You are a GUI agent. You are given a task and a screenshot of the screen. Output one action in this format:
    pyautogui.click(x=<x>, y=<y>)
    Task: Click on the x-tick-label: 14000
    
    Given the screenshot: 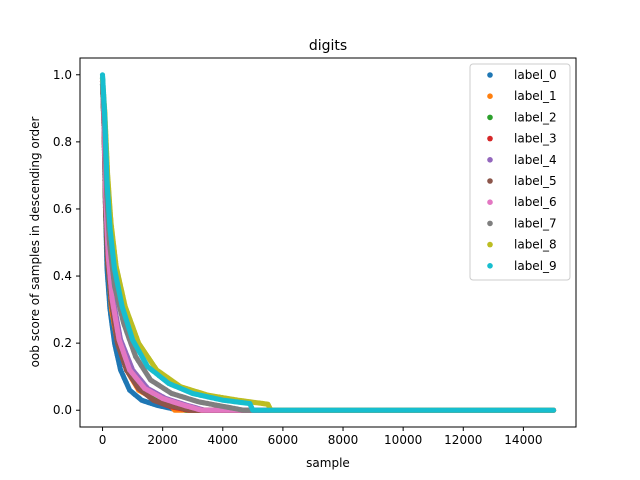 What is the action you would take?
    pyautogui.click(x=523, y=440)
    